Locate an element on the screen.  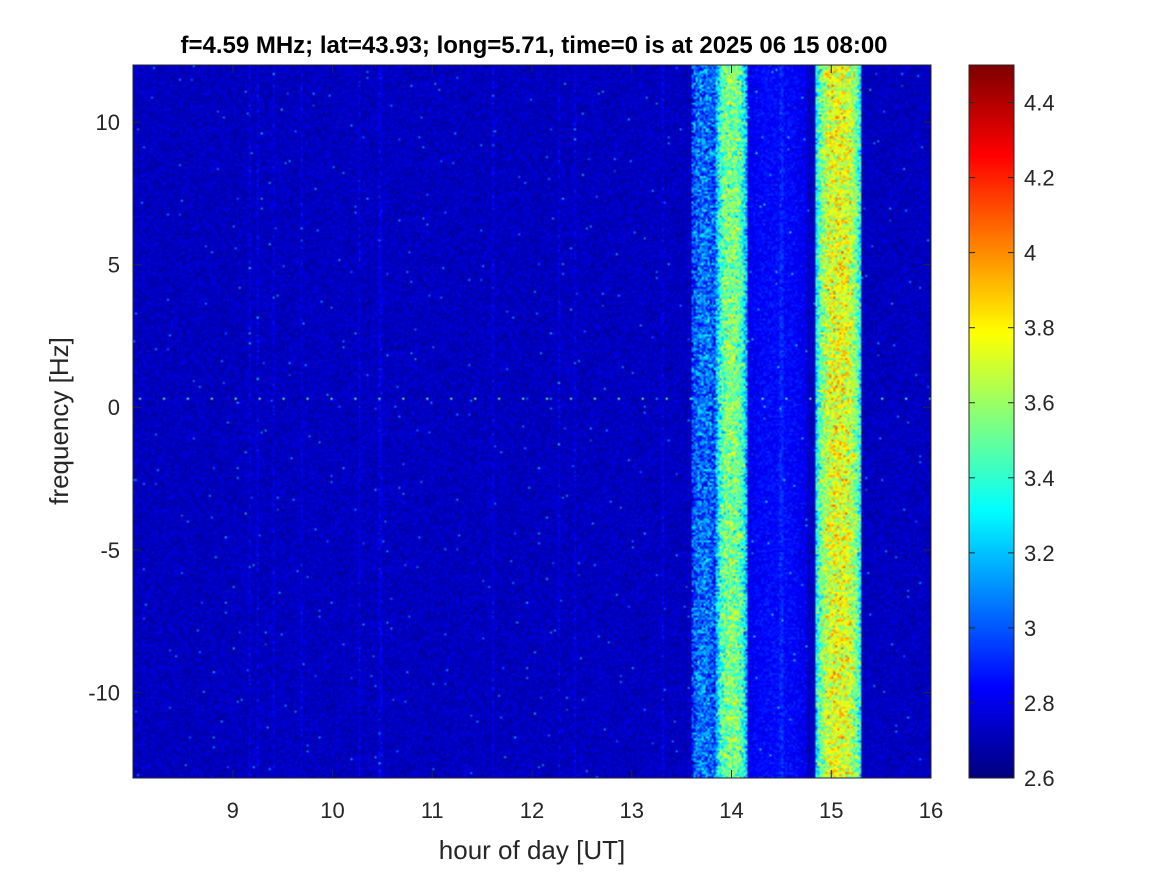
colorbar-tick-label: 4.2 is located at coordinates (1039, 178).